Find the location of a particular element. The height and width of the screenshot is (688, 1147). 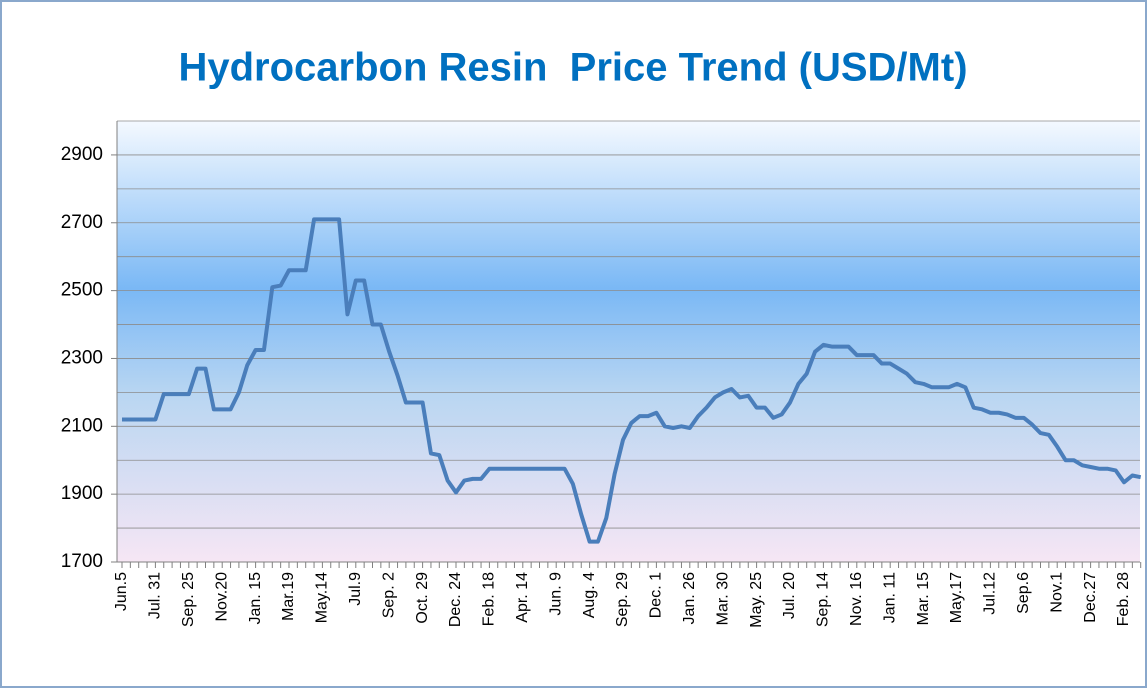

x-tick-label: Mar.19 is located at coordinates (288, 596).